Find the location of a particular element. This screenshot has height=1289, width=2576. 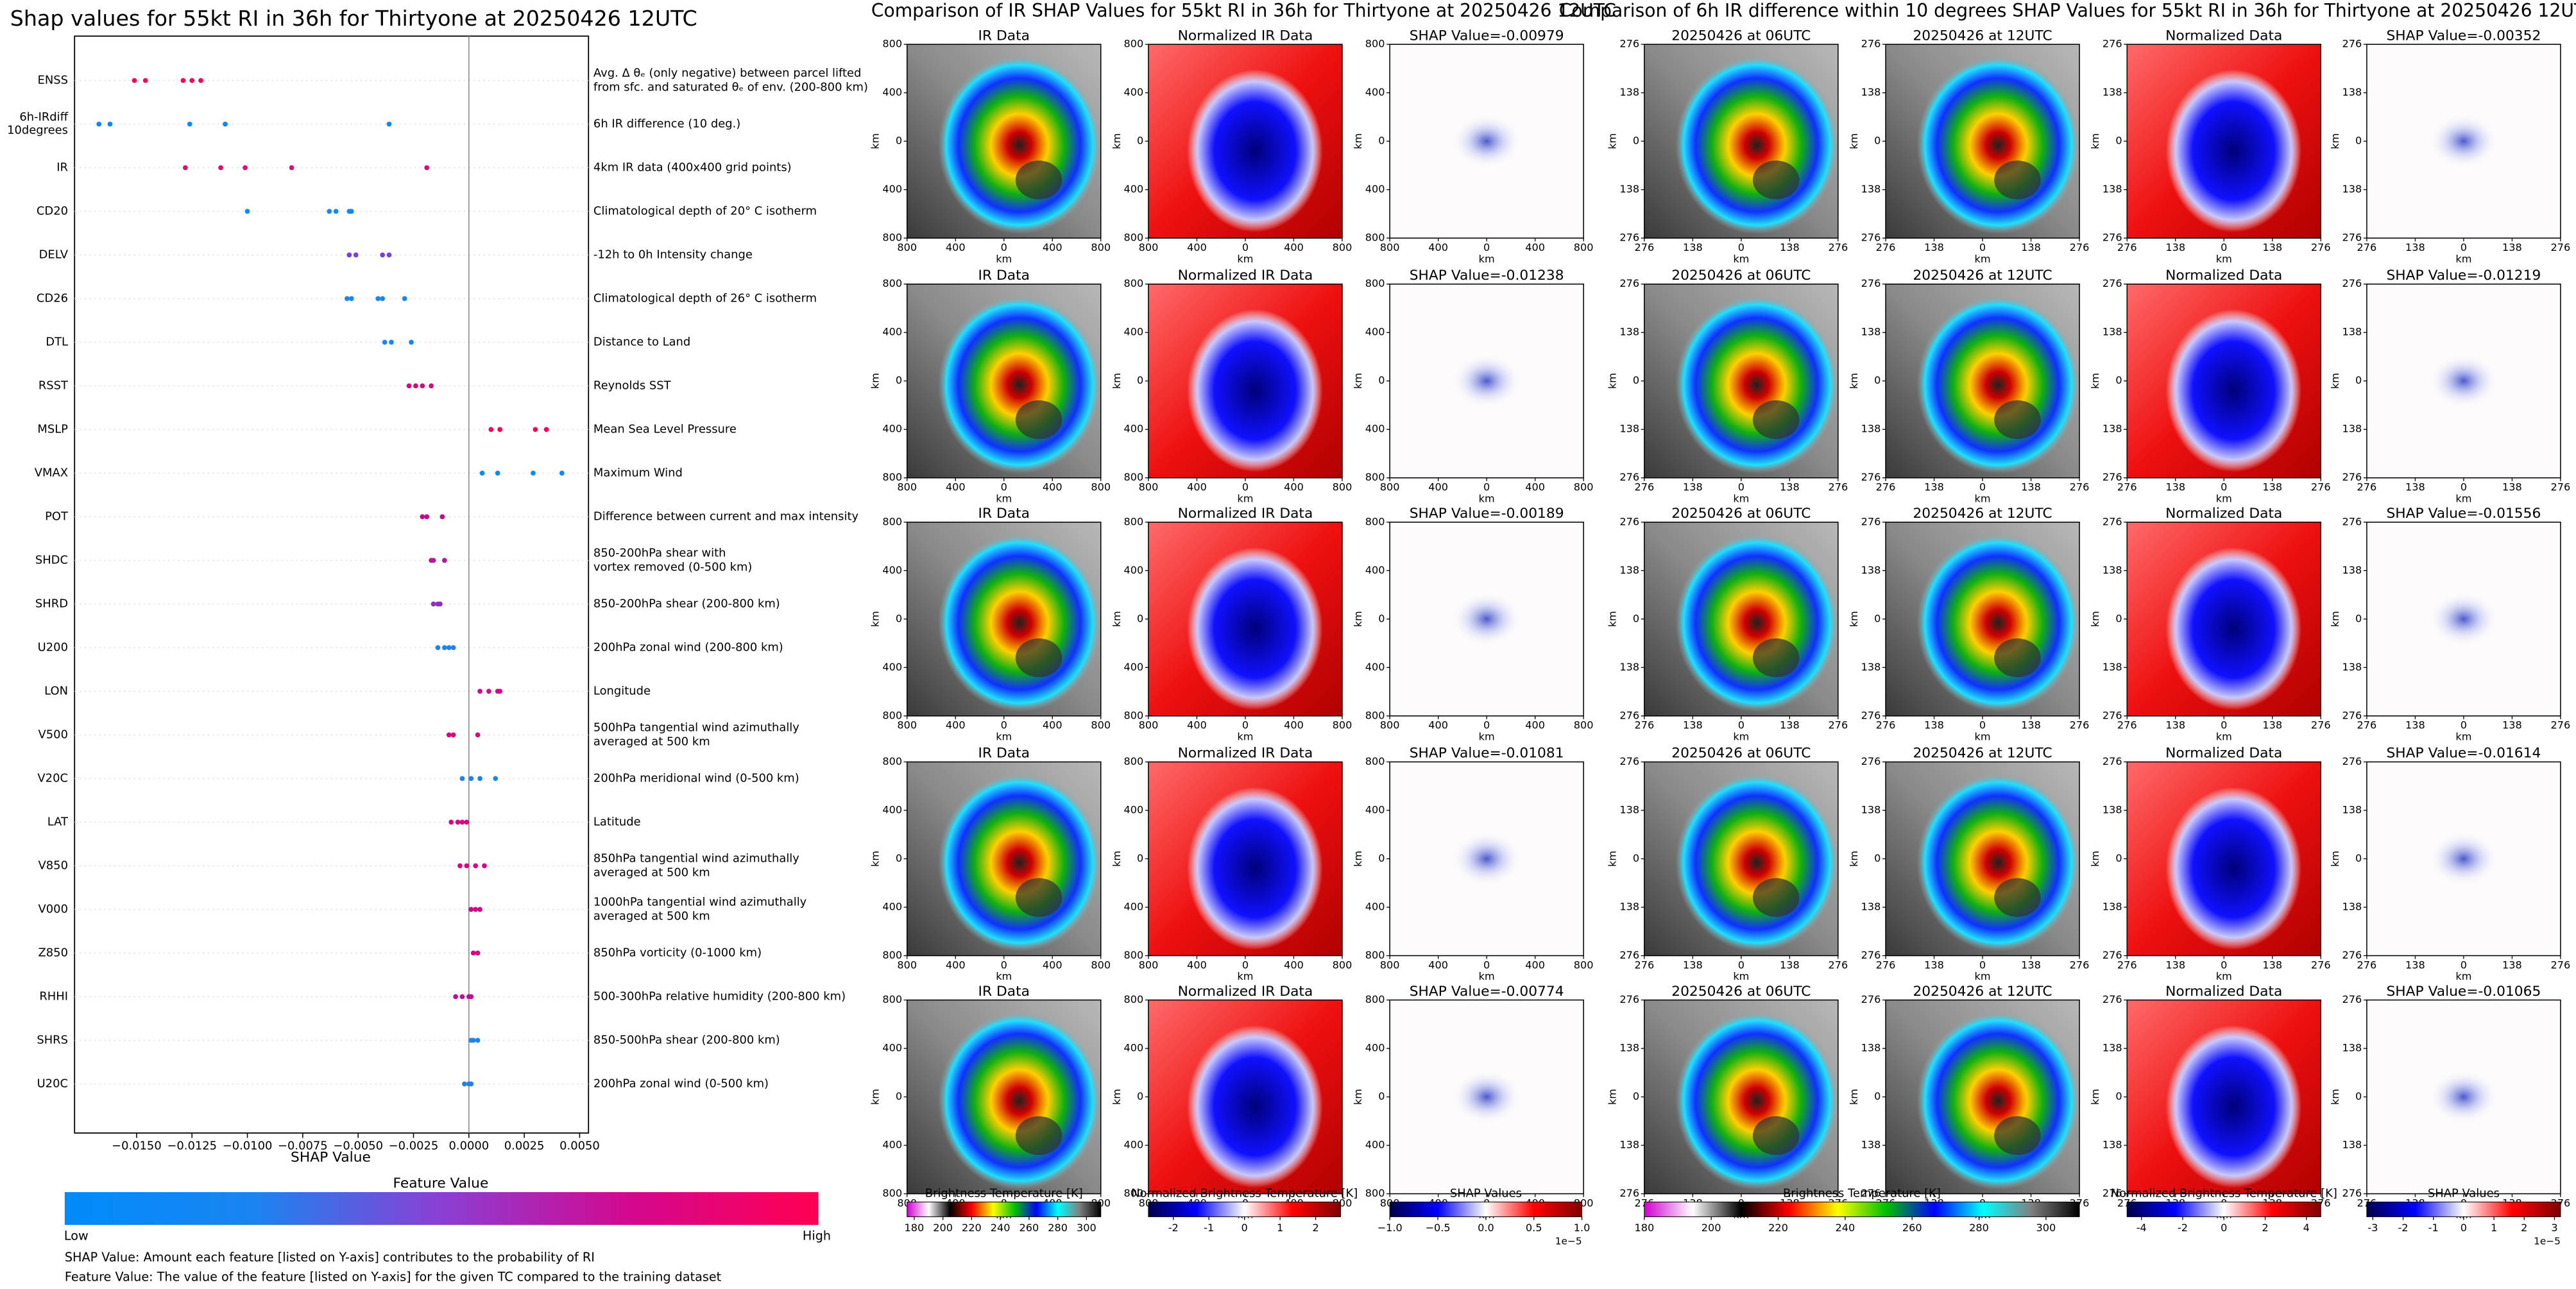

x-tick-label: 0.0050 is located at coordinates (579, 1145).